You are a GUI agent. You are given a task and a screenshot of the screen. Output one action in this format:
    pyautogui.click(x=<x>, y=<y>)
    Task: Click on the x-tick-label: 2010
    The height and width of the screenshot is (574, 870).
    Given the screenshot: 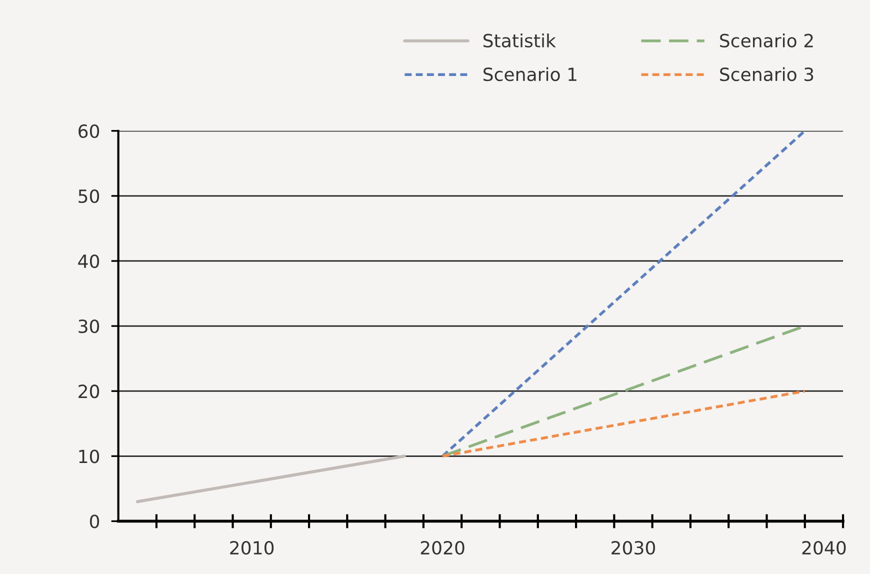 What is the action you would take?
    pyautogui.click(x=252, y=547)
    